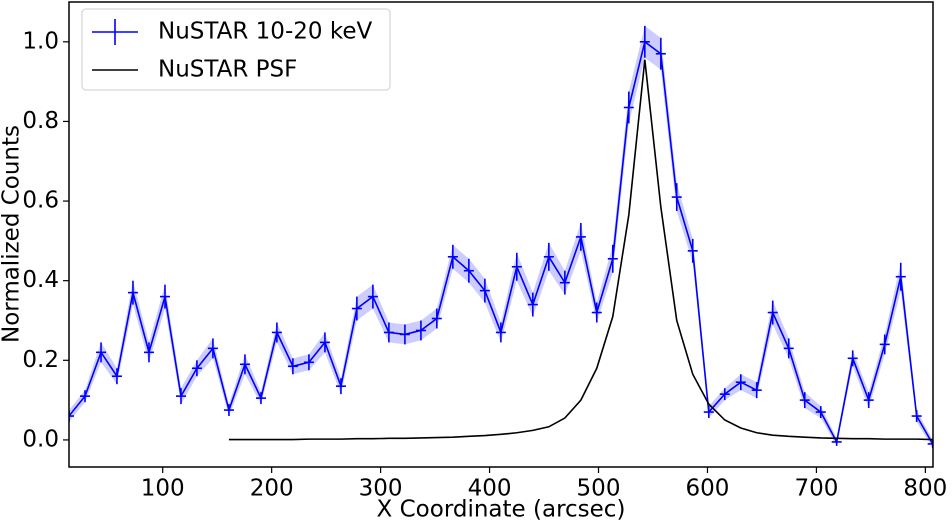  What do you see at coordinates (252, 379) in the screenshot?
I see `error-band` at bounding box center [252, 379].